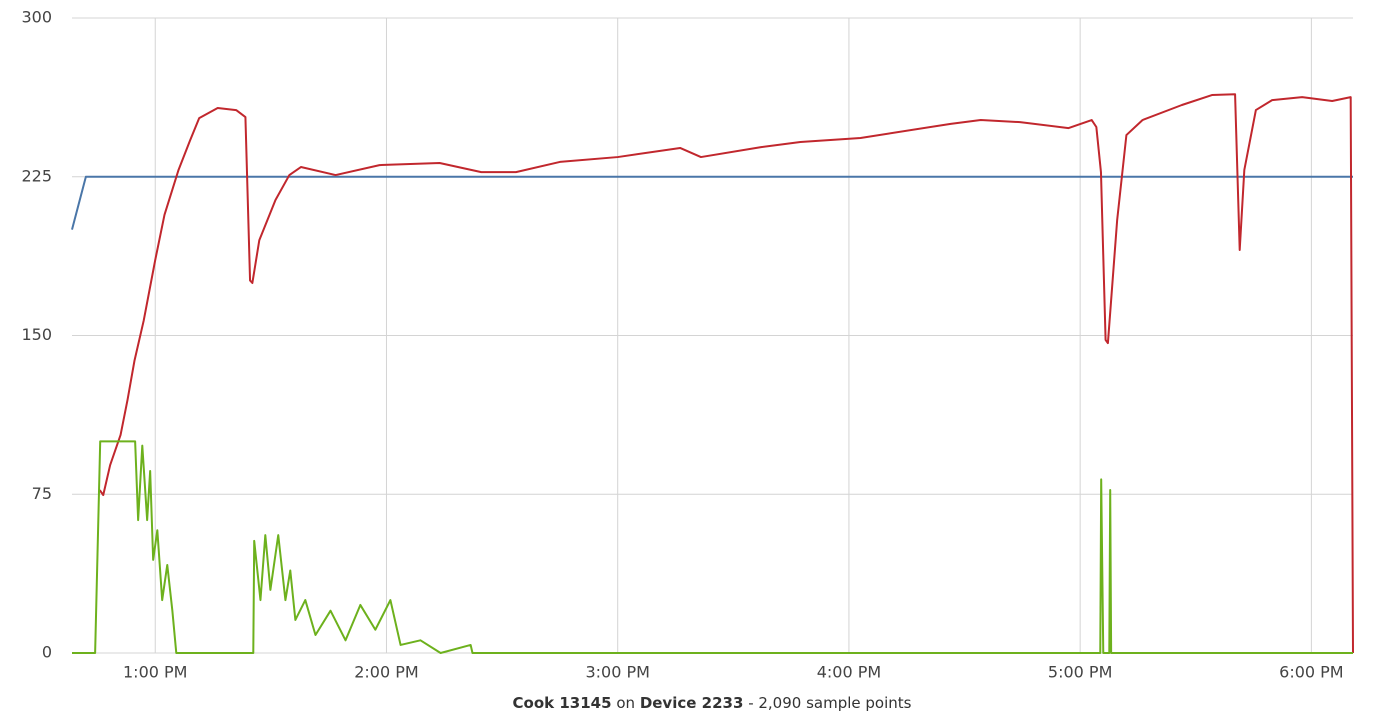  I want to click on y-tick-label: 300, so click(36, 17).